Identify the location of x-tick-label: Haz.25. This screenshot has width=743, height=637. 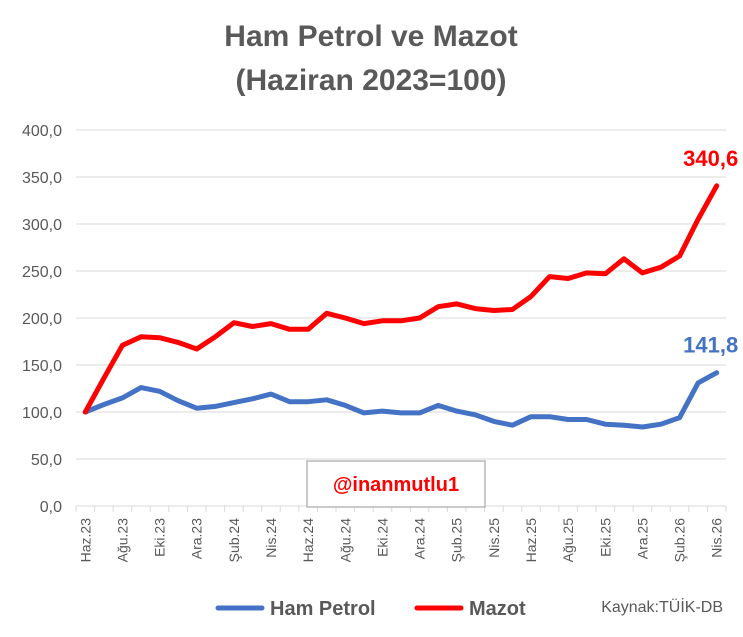
(531, 540).